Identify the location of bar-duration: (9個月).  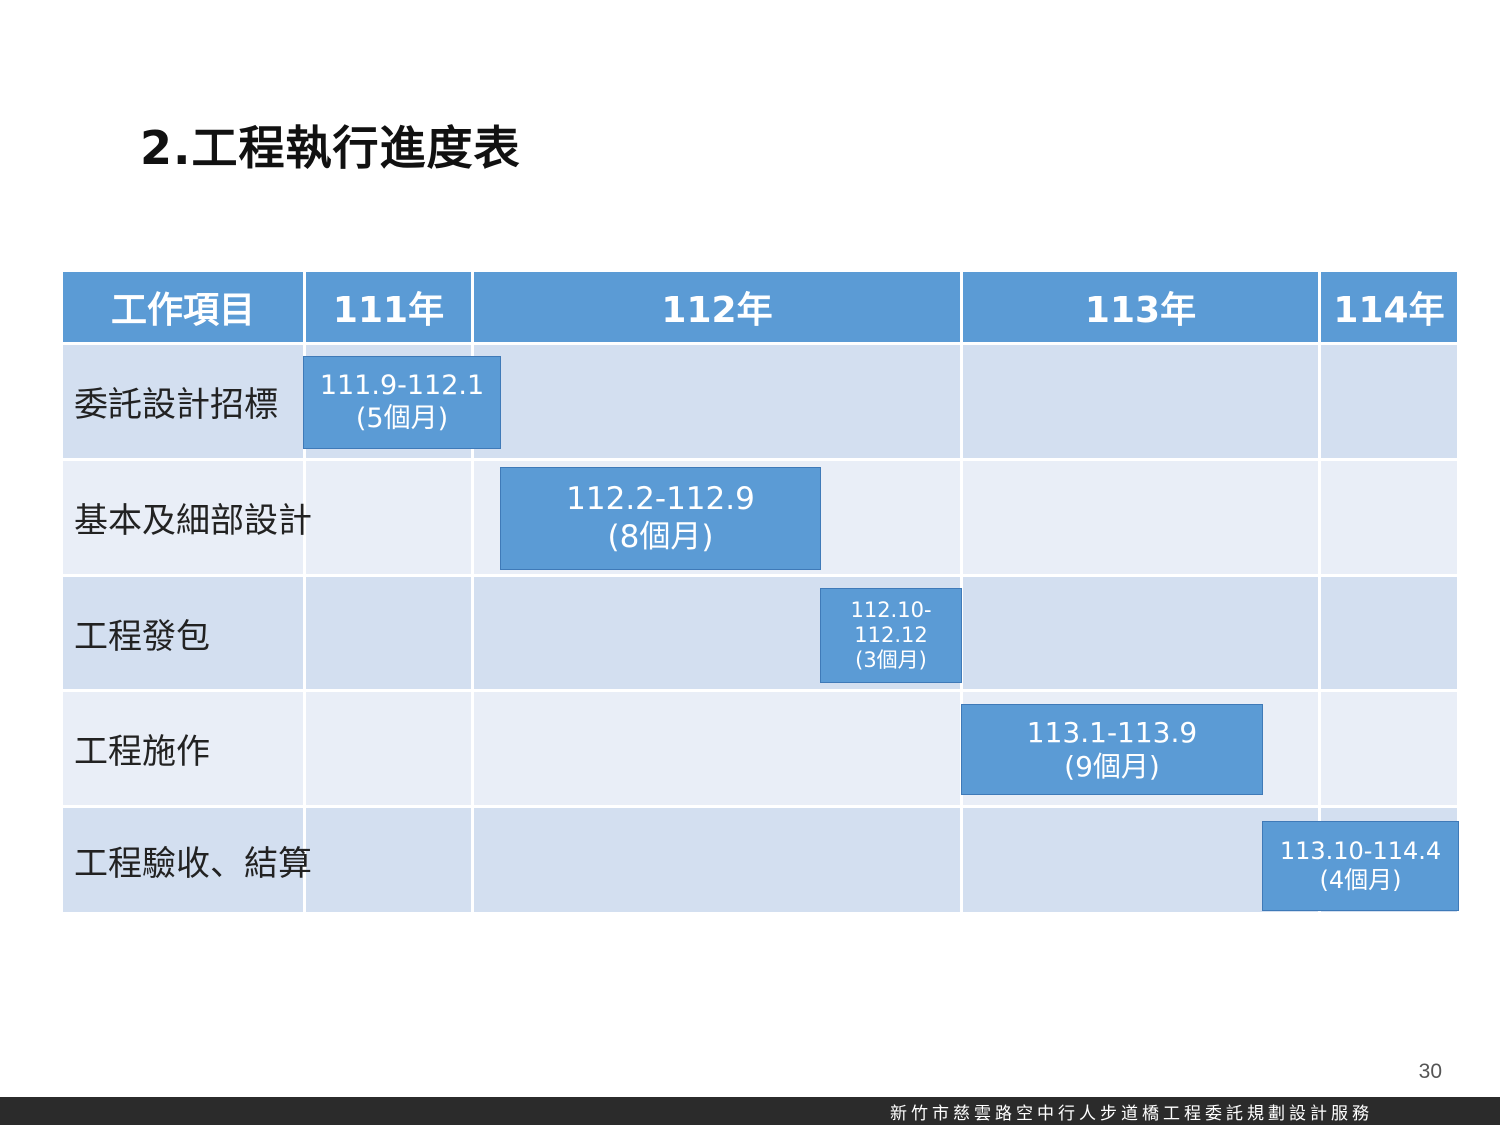
(1112, 766).